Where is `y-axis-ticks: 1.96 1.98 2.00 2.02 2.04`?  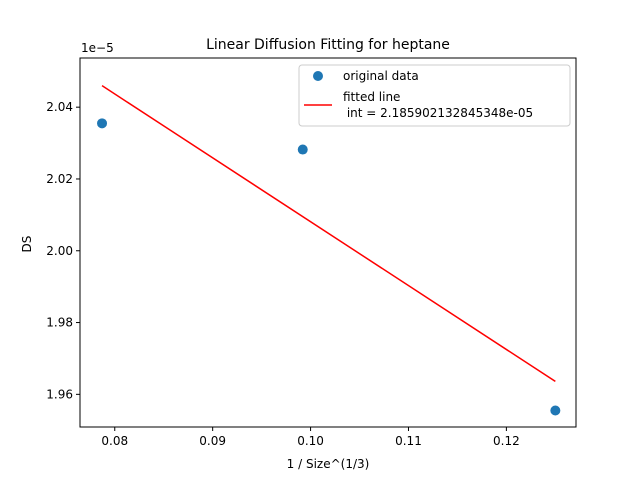 y-axis-ticks: 1.96 1.98 2.00 2.02 2.04 is located at coordinates (63, 250).